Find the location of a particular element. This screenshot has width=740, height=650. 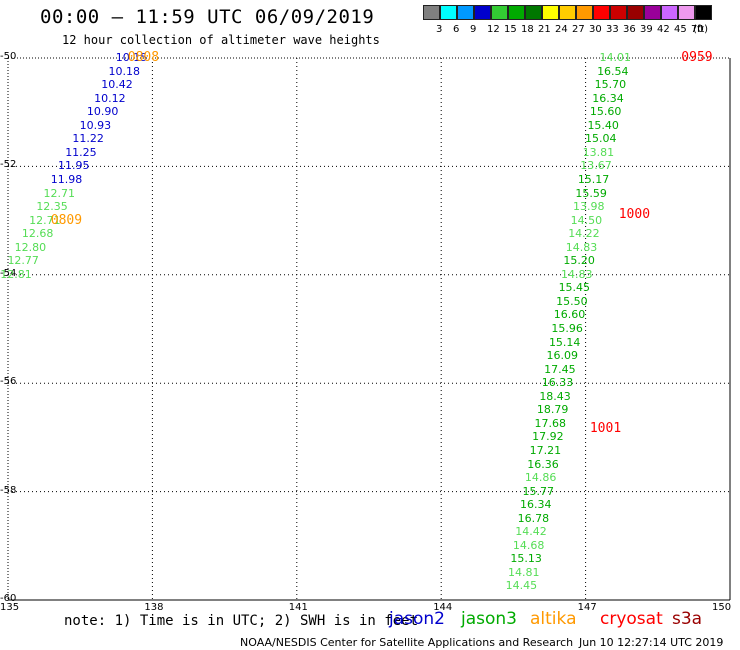

lat-tick-label: -52 is located at coordinates (8, 165).